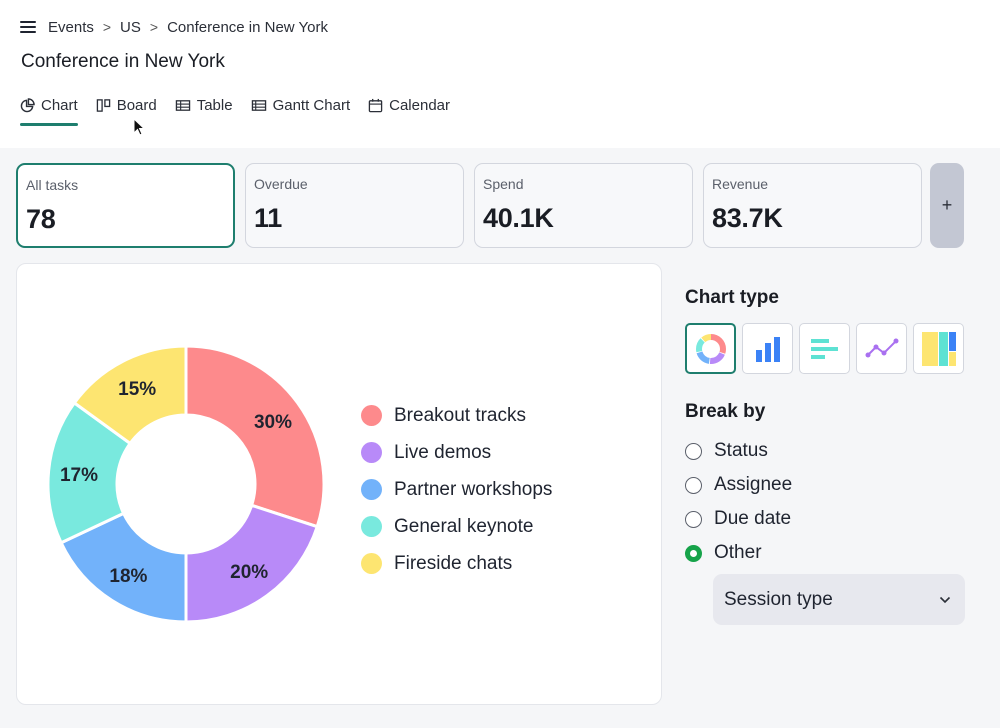  I want to click on pie-chart-icon, so click(27, 105).